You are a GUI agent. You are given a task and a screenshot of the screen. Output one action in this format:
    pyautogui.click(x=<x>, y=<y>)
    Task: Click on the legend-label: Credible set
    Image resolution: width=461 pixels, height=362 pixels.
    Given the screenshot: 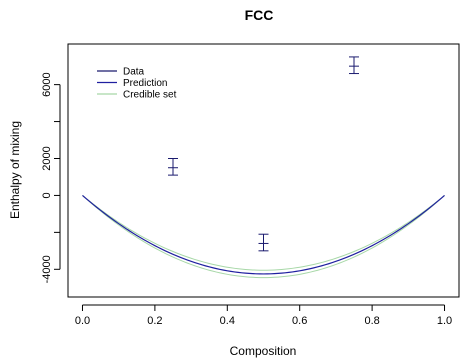 What is the action you would take?
    pyautogui.click(x=150, y=95)
    